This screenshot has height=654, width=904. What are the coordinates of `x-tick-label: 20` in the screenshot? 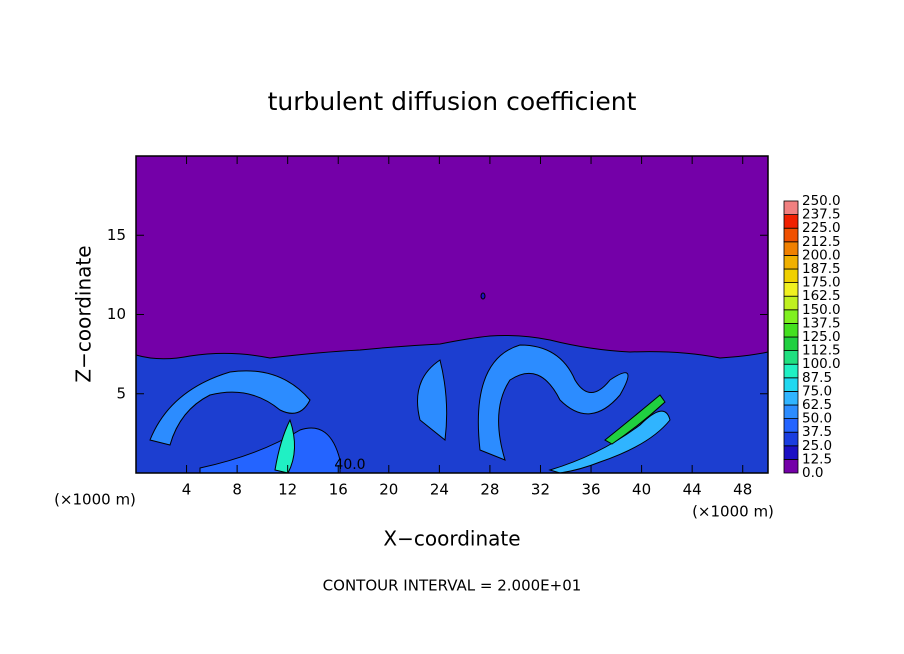 It's located at (388, 490).